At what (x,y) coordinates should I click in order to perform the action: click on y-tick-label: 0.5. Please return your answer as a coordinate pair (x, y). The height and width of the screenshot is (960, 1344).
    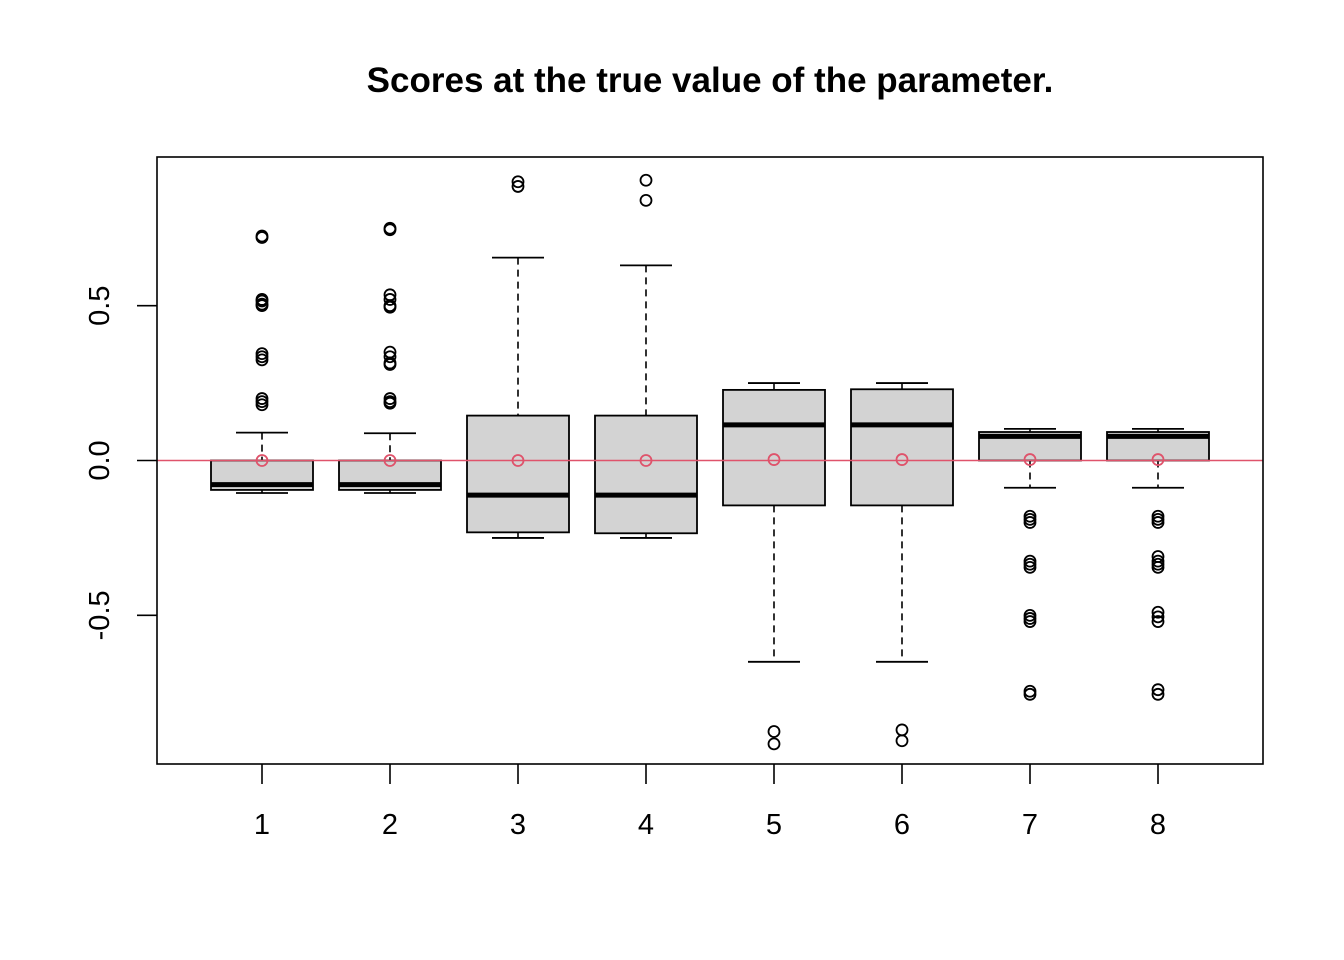
    Looking at the image, I should click on (100, 305).